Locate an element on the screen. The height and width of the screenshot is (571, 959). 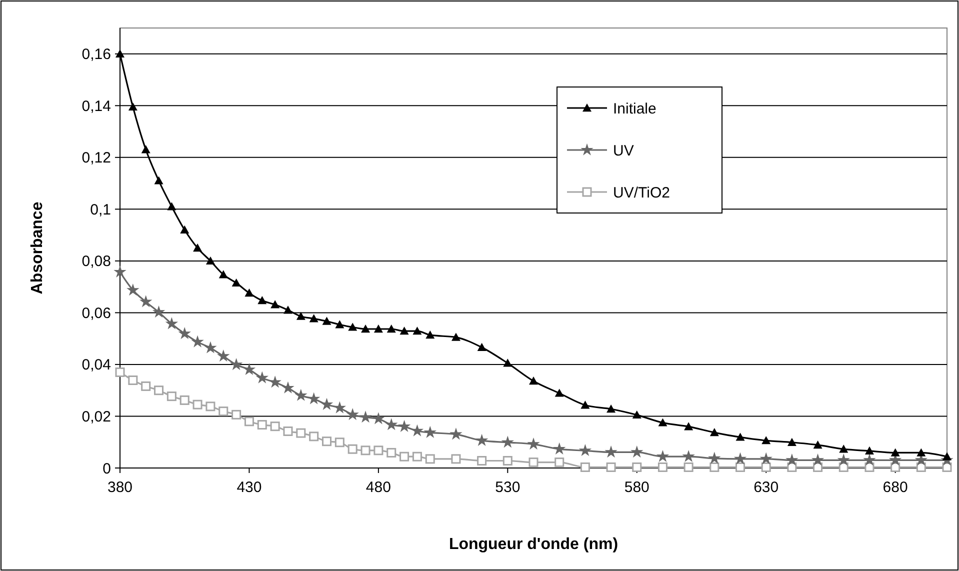
x-tick-label: 580 is located at coordinates (637, 487).